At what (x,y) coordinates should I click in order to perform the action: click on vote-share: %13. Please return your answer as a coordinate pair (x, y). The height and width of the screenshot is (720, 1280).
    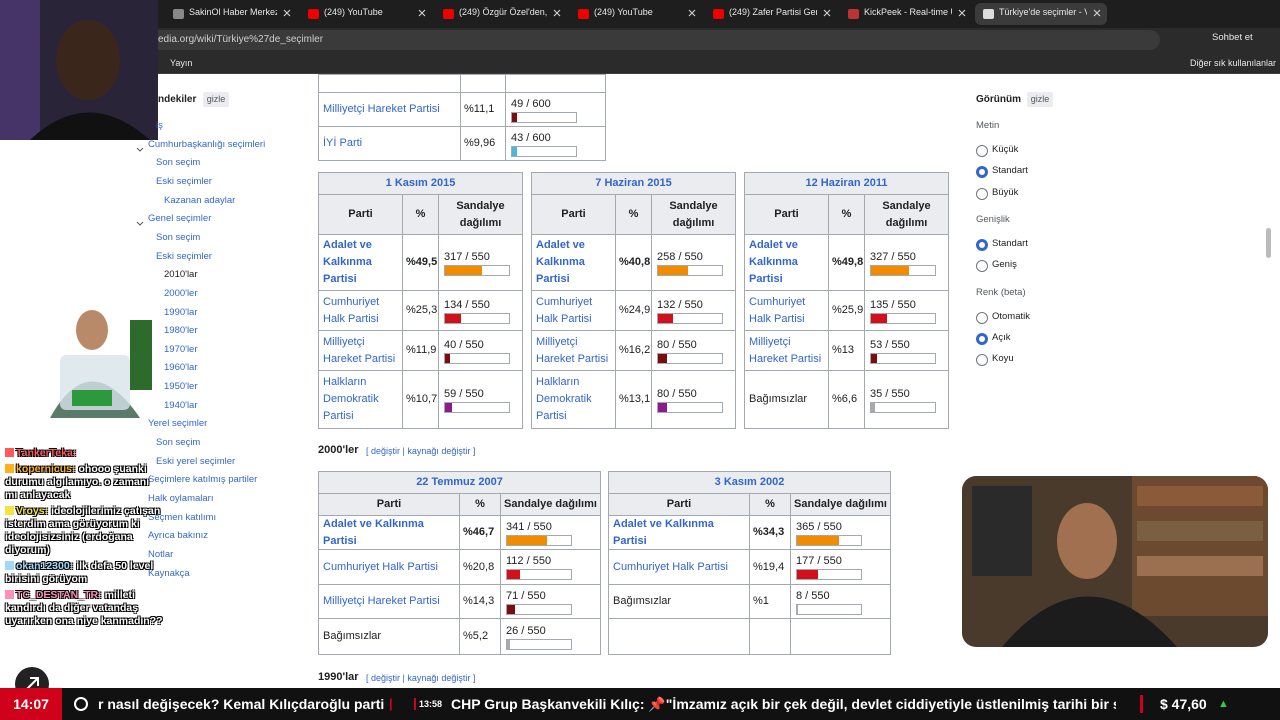
    Looking at the image, I should click on (843, 350).